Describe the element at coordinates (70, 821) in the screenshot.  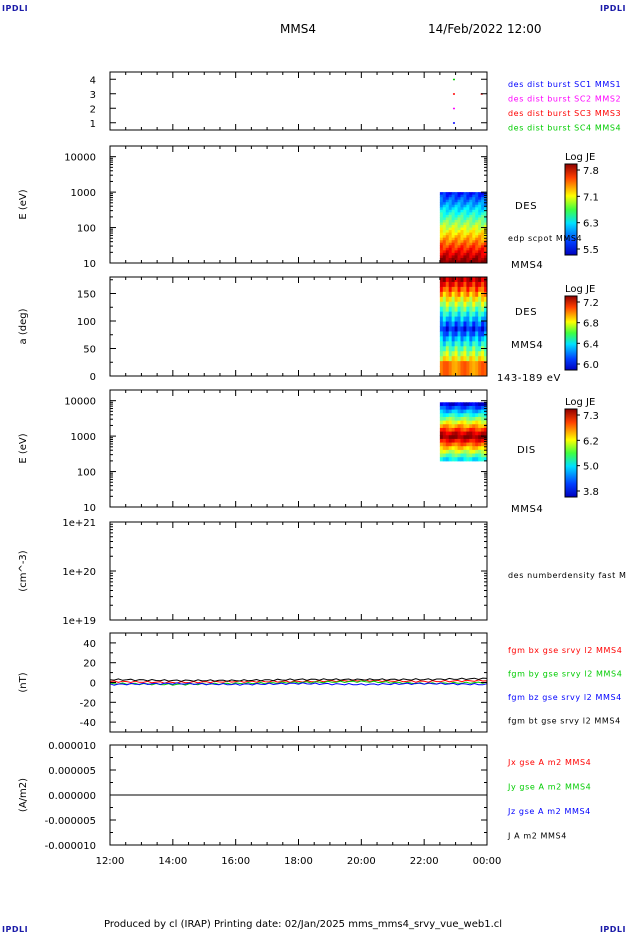
I see `y-tick-label: -0.000005` at that location.